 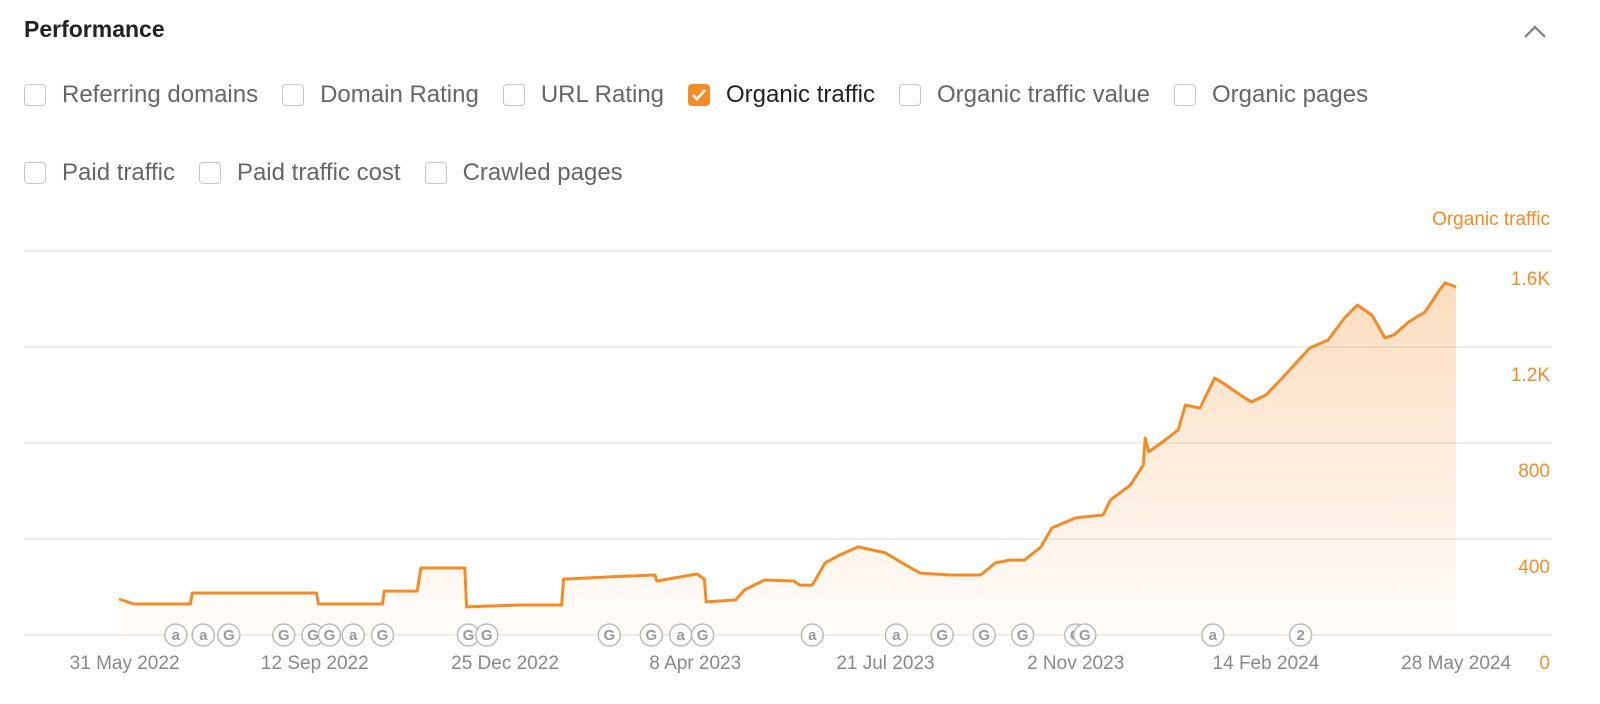 I want to click on metric-checkbox: Organic traffic, so click(x=781, y=95).